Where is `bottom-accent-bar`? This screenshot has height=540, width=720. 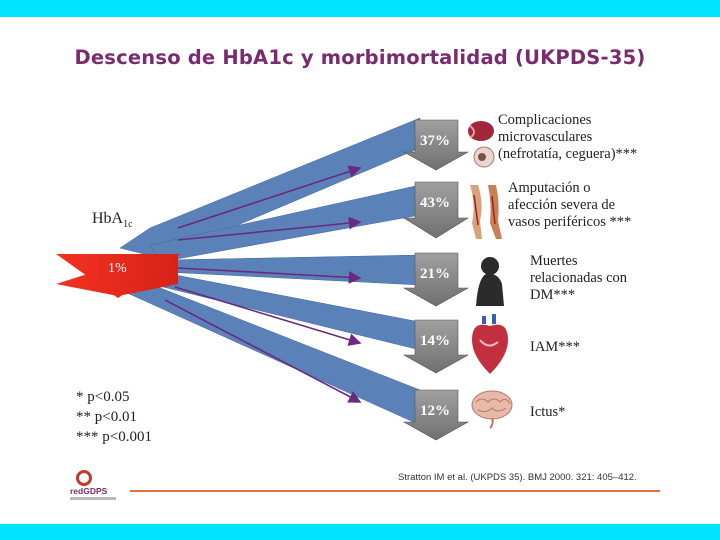 bottom-accent-bar is located at coordinates (360, 532).